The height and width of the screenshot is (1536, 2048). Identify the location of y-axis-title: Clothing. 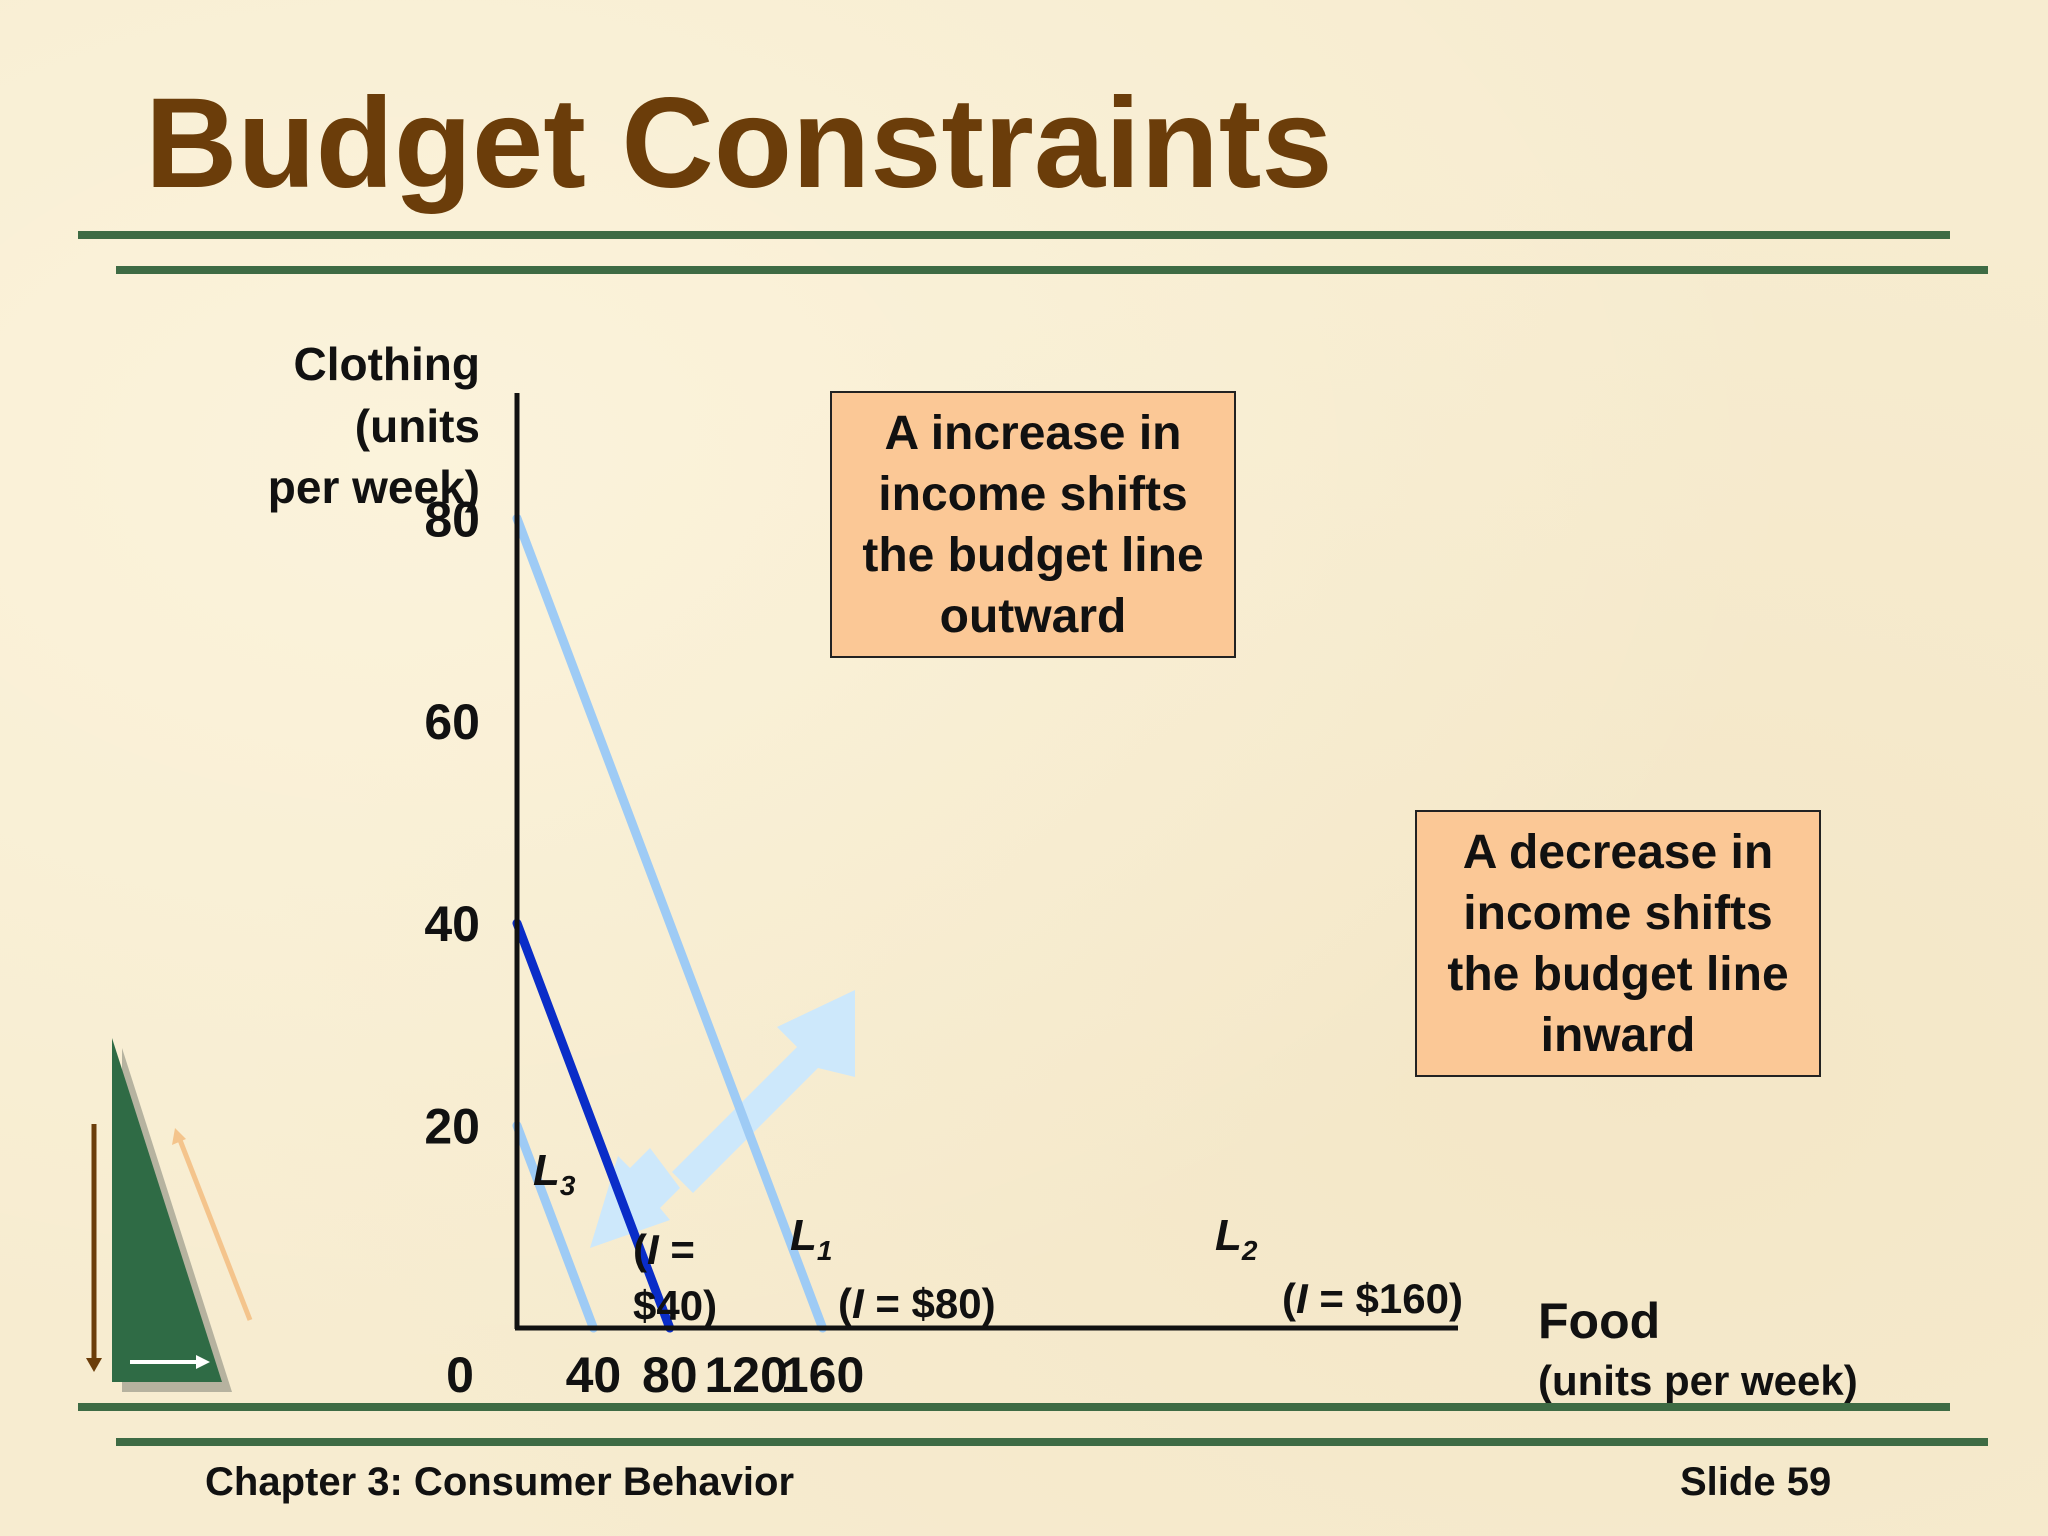
(387, 364).